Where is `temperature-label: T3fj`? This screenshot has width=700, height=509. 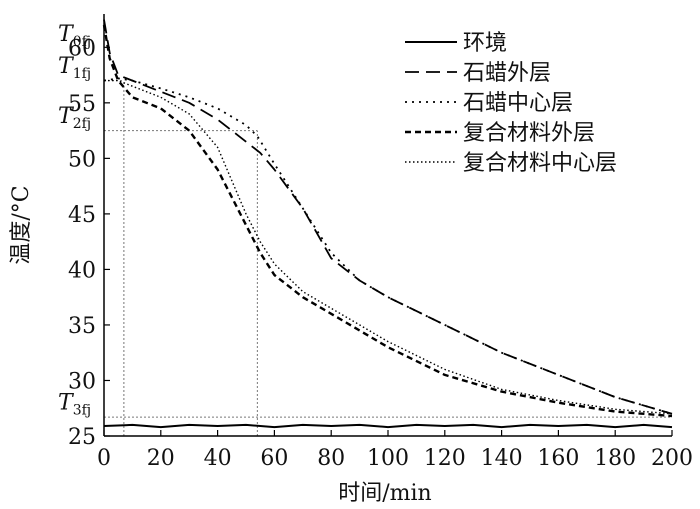
temperature-label: T3fj is located at coordinates (74, 405).